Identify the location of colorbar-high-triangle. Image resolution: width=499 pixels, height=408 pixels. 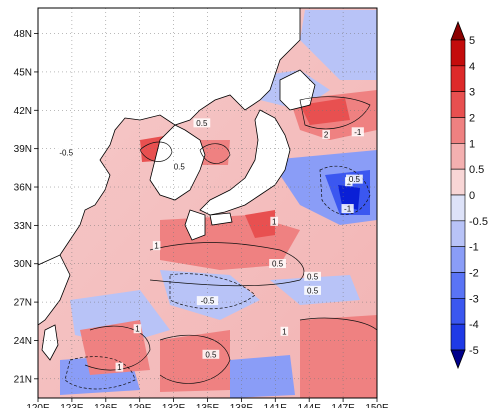
(458, 30).